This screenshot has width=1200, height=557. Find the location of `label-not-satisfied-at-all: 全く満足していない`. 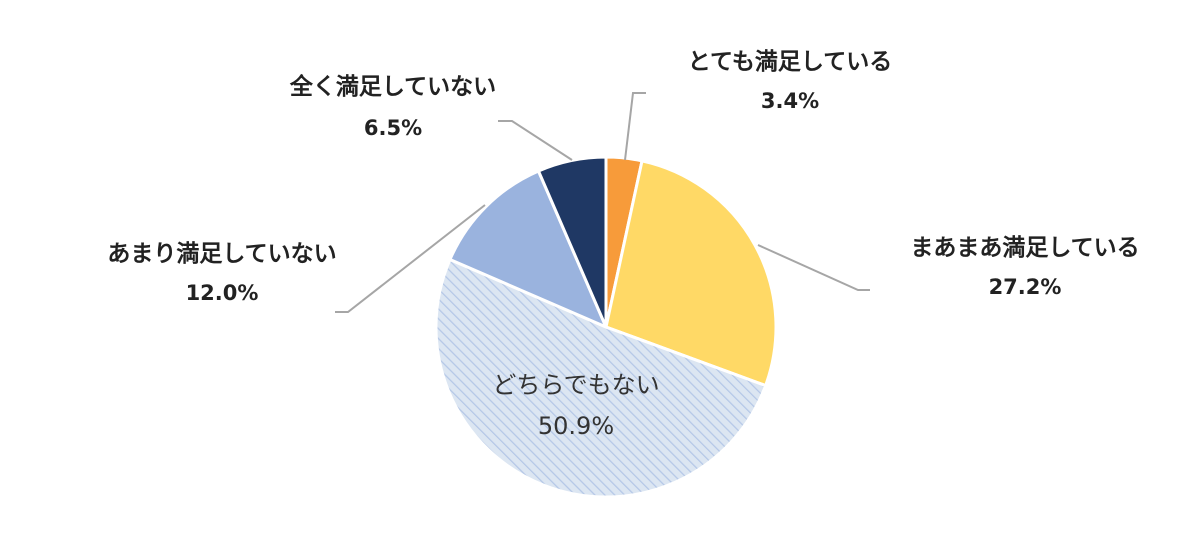

label-not-satisfied-at-all: 全く満足していない is located at coordinates (392, 86).